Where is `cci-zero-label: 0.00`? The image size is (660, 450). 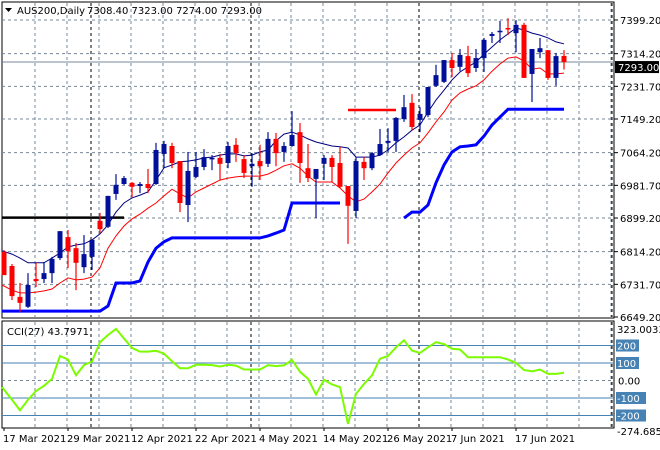 cci-zero-label: 0.00 is located at coordinates (629, 382).